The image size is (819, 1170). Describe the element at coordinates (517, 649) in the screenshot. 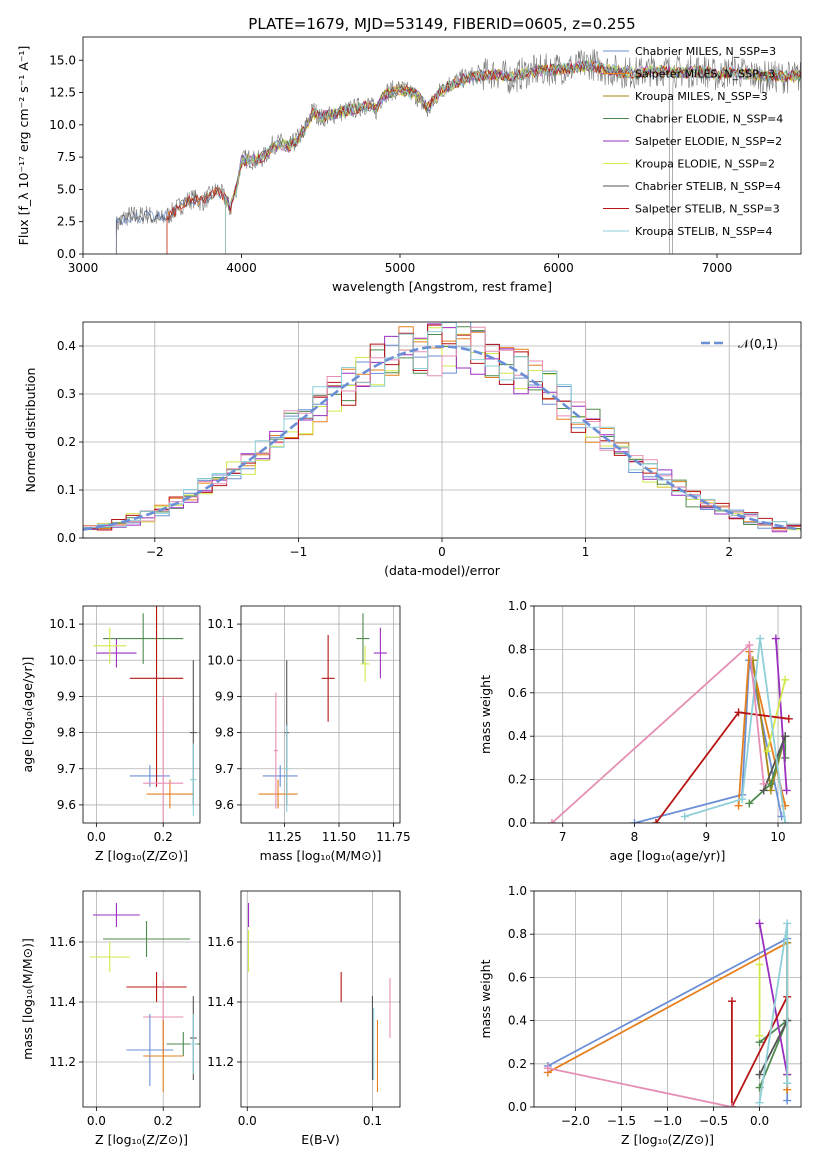

I see `y-tick-label: 0.8` at that location.